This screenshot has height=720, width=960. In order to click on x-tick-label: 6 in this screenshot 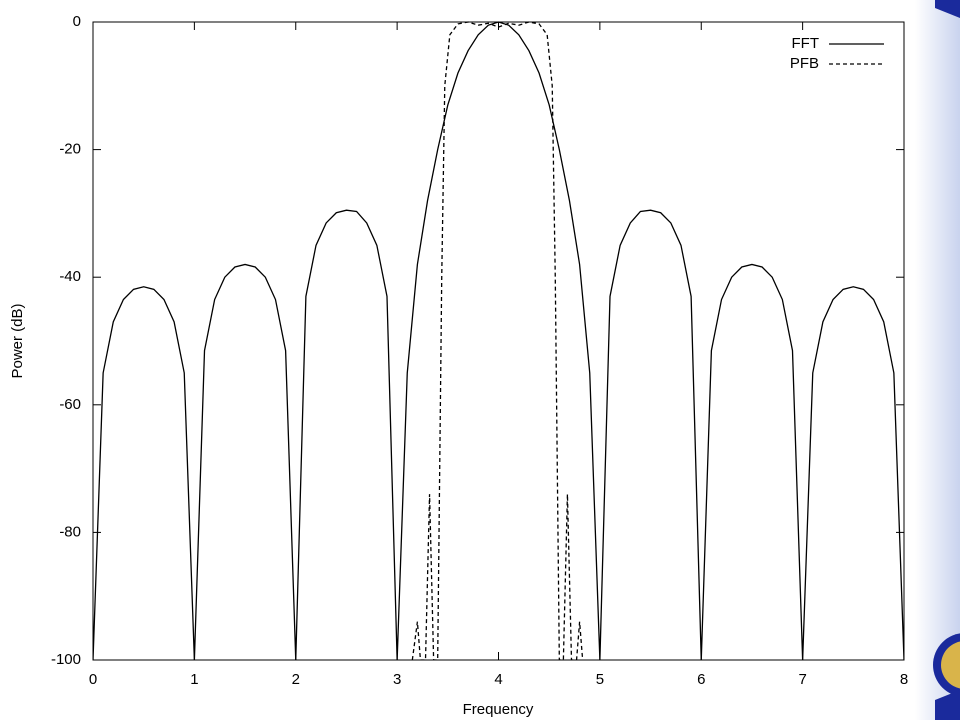, I will do `click(701, 679)`.